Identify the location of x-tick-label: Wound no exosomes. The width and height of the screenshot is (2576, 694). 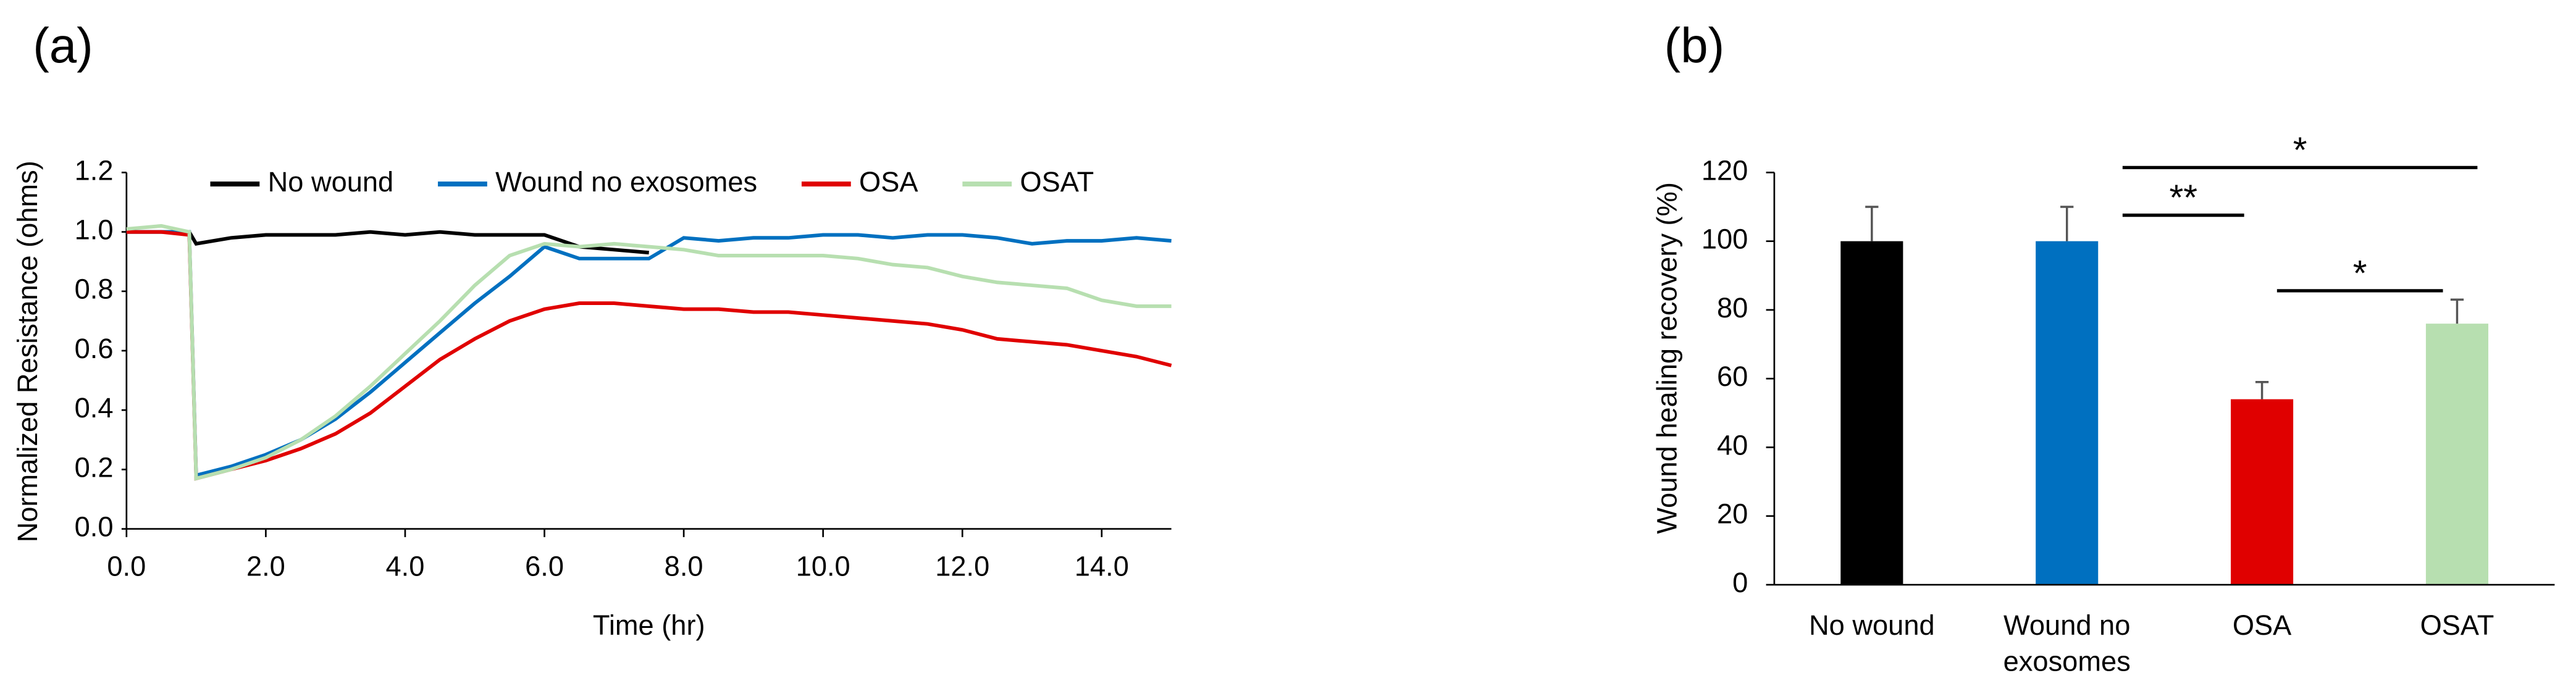
(2067, 643).